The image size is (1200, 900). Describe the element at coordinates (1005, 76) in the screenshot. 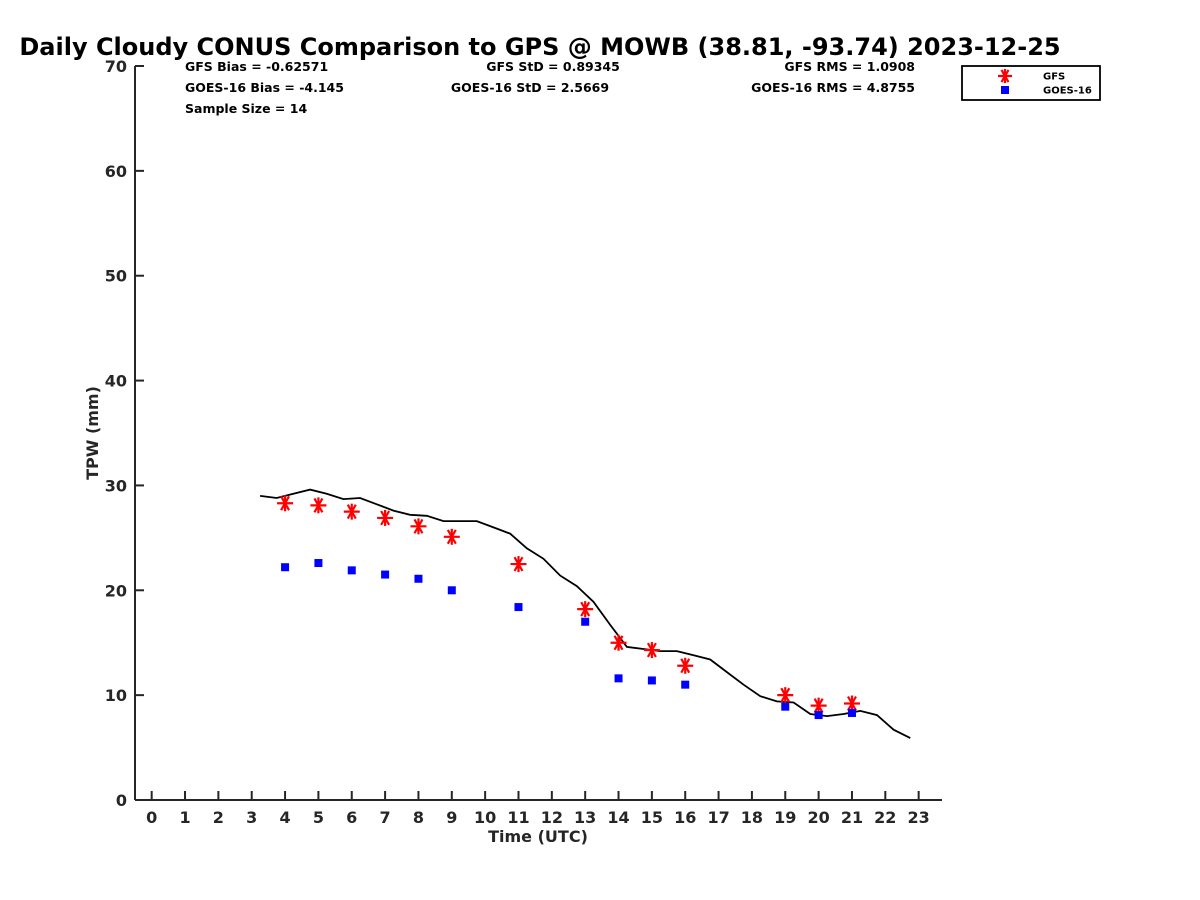

I see `legend-gfs-marker` at that location.